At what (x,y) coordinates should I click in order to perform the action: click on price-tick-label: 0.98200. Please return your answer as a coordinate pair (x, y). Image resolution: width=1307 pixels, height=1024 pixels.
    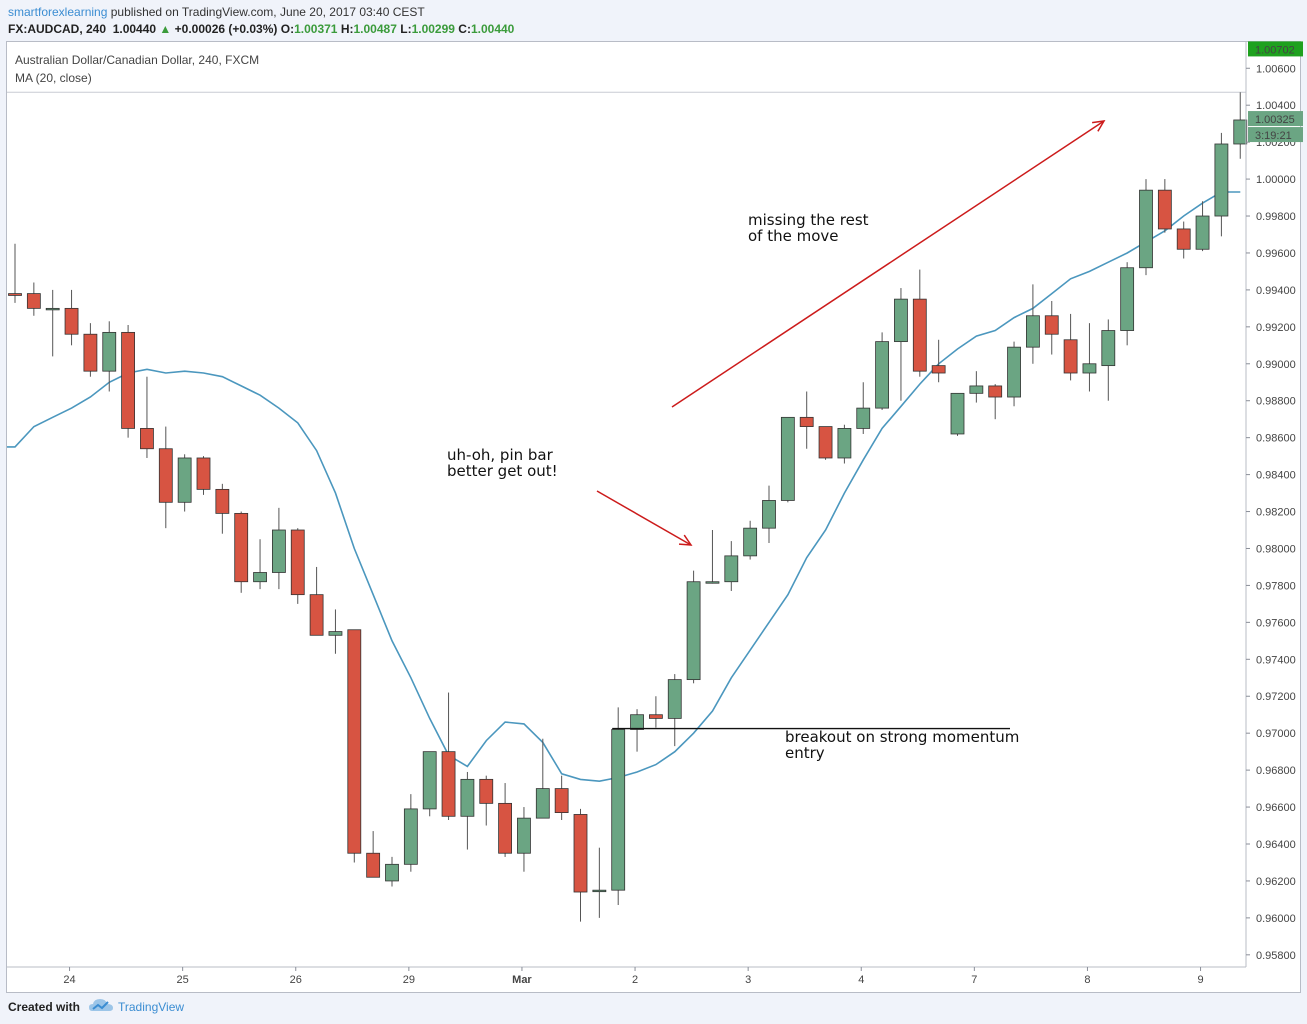
    Looking at the image, I should click on (1276, 513).